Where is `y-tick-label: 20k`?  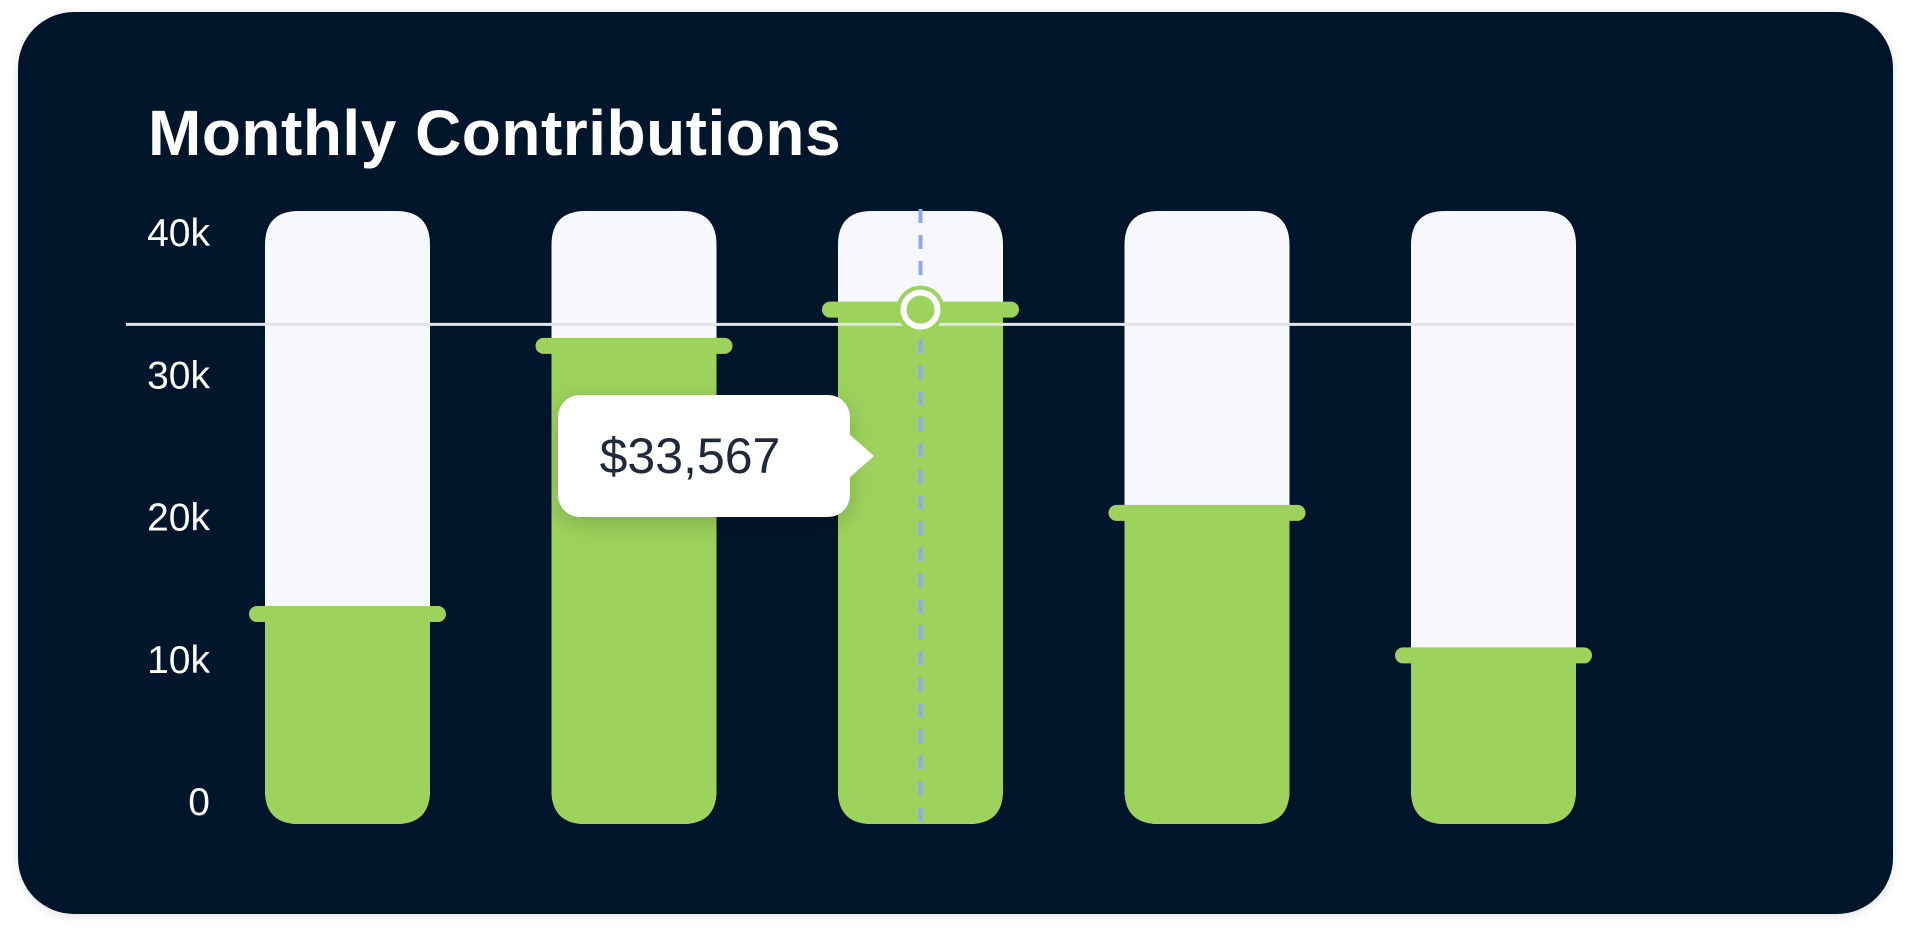
y-tick-label: 20k is located at coordinates (178, 518).